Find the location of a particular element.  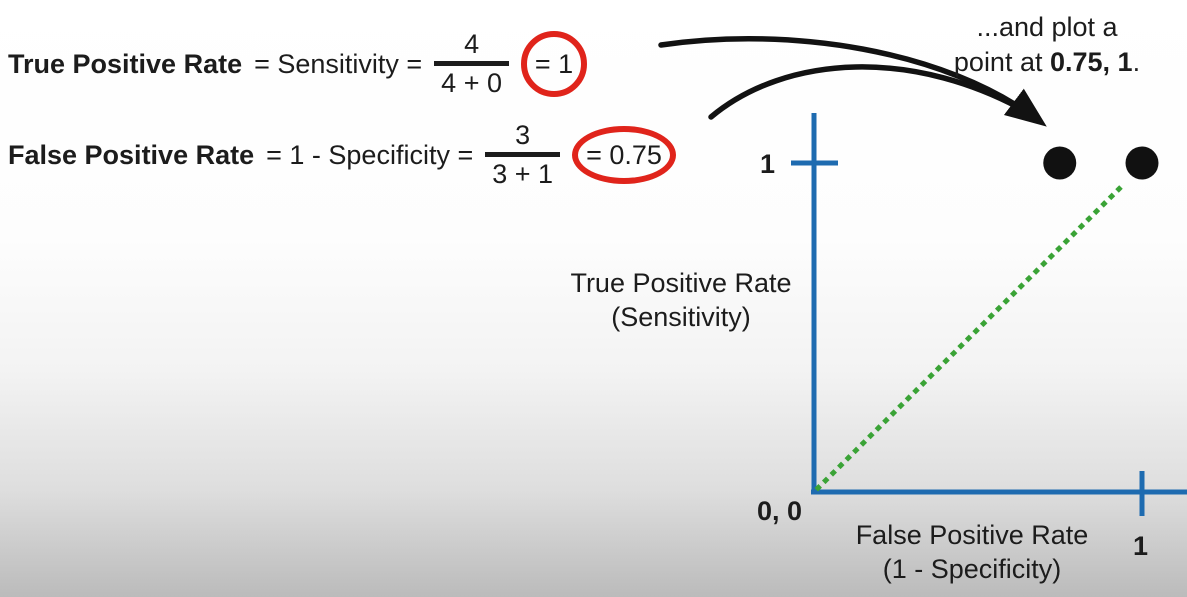

plot-point-annotation: ...and plot a point at 0.75, 1. is located at coordinates (1047, 45).